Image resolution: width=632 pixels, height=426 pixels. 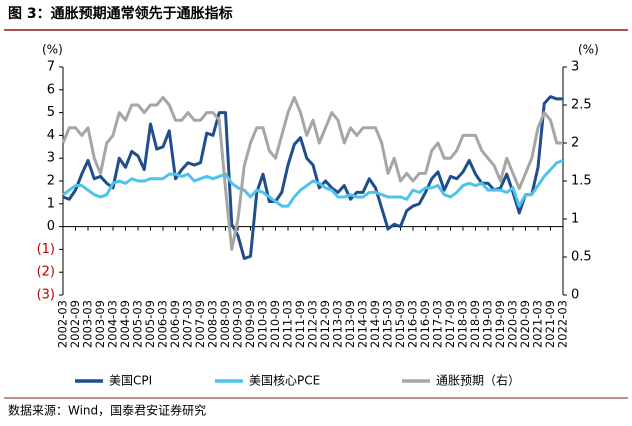 What do you see at coordinates (425, 324) in the screenshot?
I see `x-tick-label: 2016-09` at bounding box center [425, 324].